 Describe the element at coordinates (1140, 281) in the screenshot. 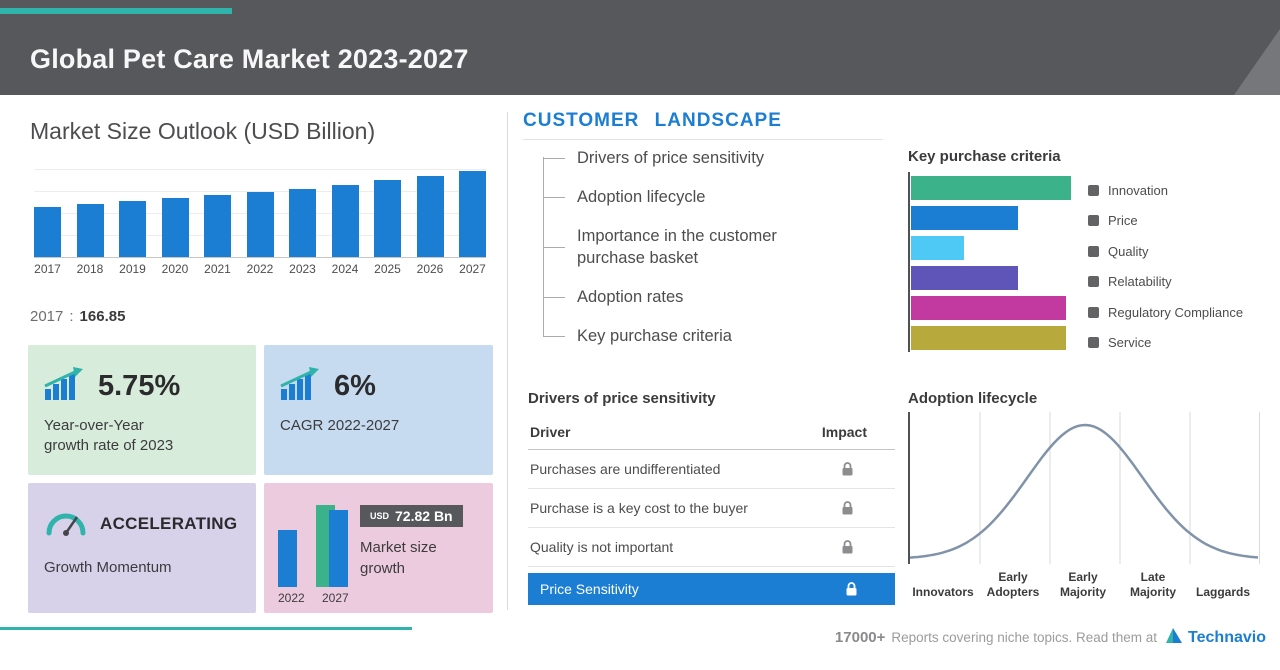

I see `legend-label: Relatability` at that location.